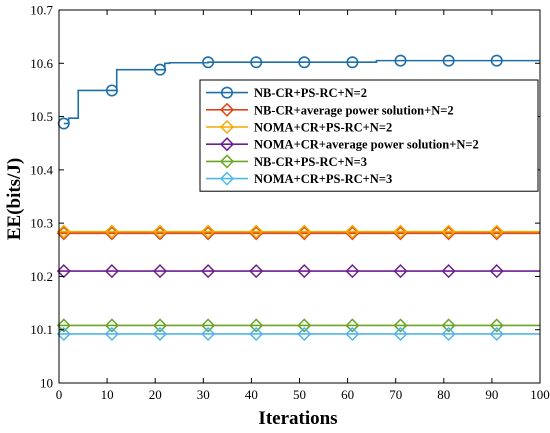 This screenshot has height=433, width=550. I want to click on x-axis-title: Iterations, so click(297, 418).